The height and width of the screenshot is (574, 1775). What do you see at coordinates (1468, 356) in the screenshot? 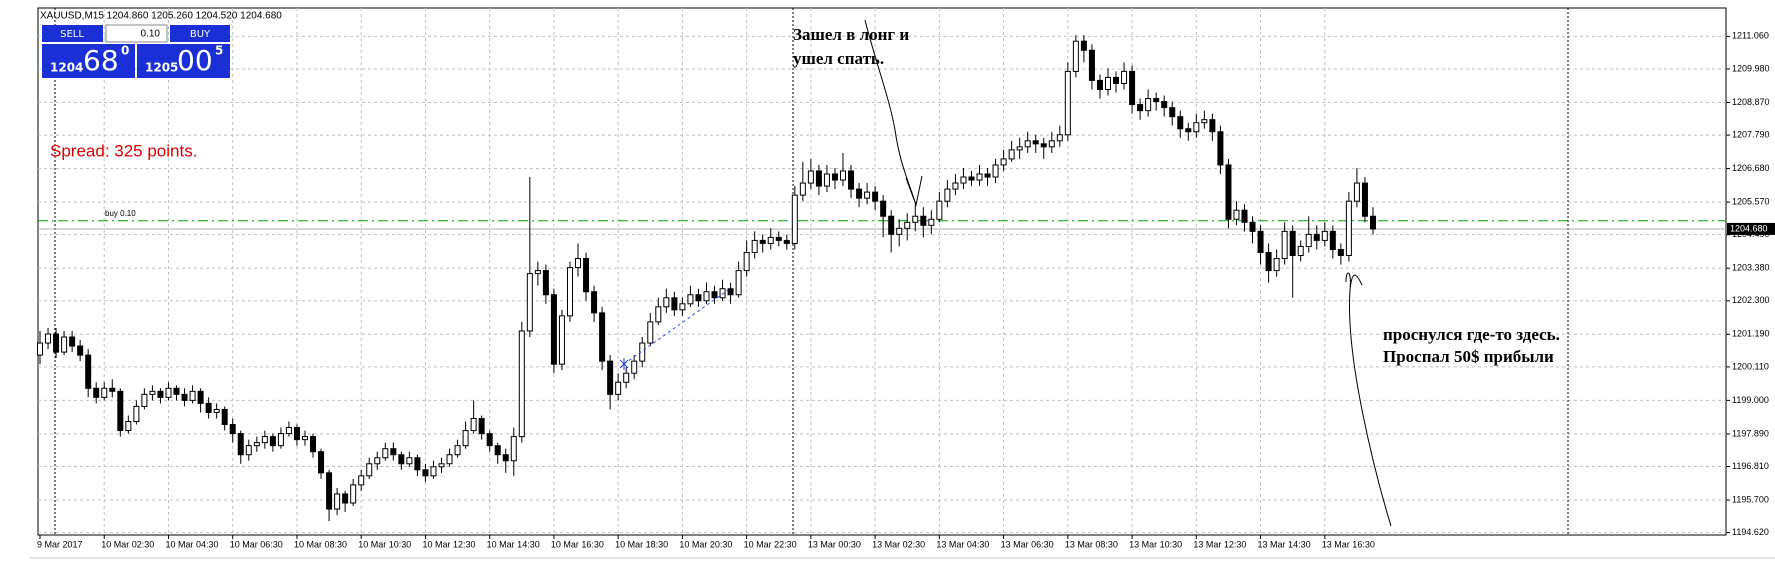
I see `annotation: Проспал 50$ прибыли` at bounding box center [1468, 356].